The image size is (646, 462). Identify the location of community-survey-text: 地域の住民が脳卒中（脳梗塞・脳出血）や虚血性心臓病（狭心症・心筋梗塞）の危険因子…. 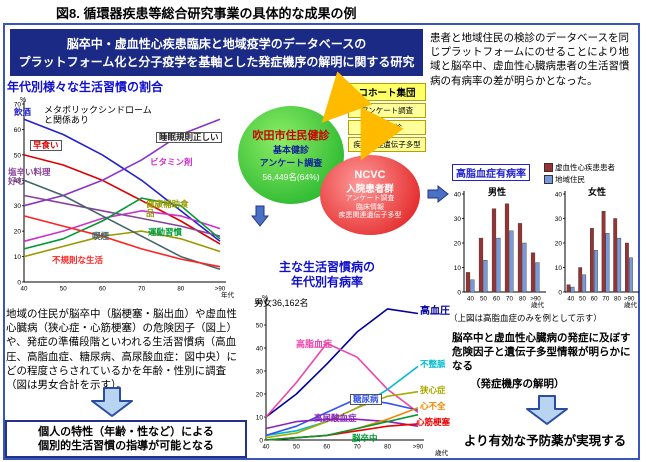
(121, 349).